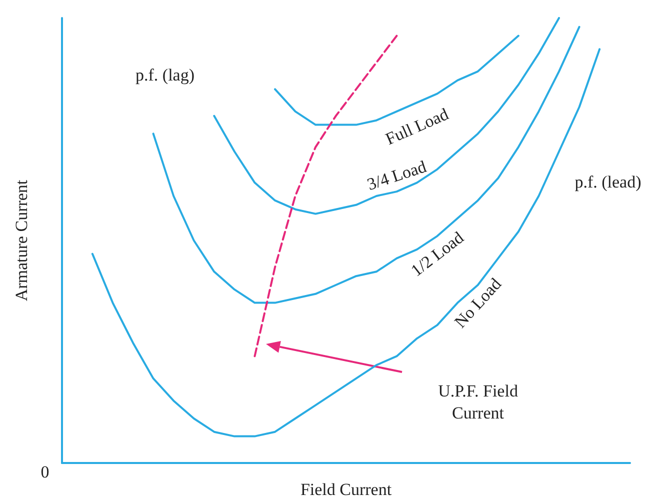 Image resolution: width=659 pixels, height=503 pixels. Describe the element at coordinates (417, 126) in the screenshot. I see `text: Full Load` at that location.